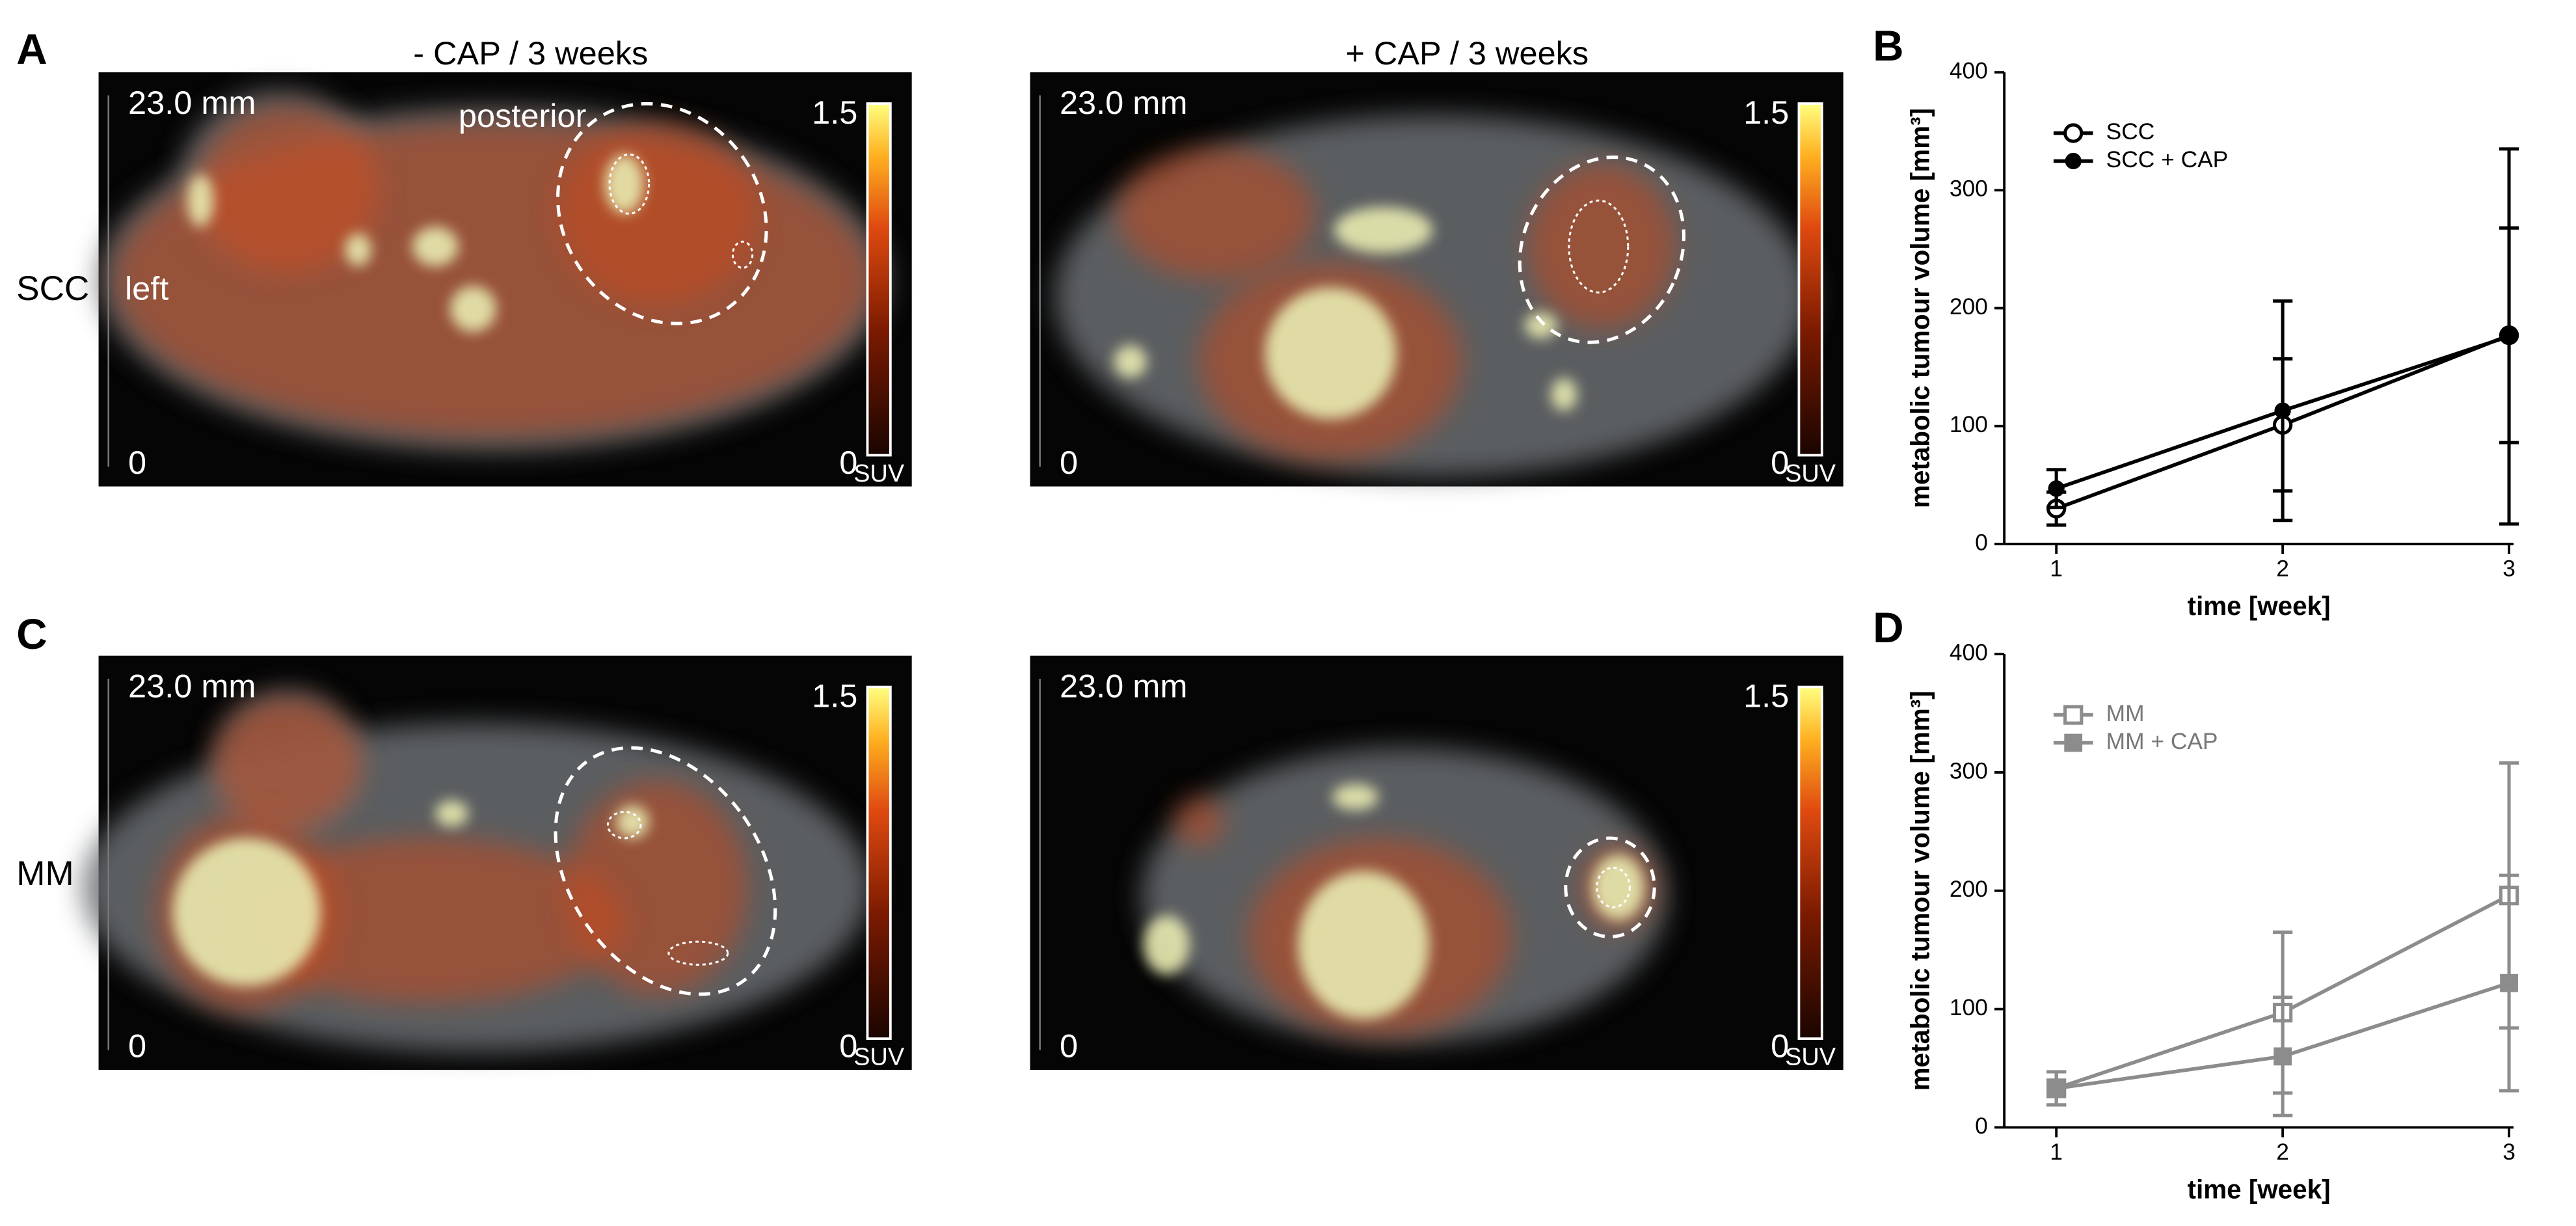 The width and height of the screenshot is (2576, 1226). Describe the element at coordinates (2130, 131) in the screenshot. I see `legend-label: SCC` at that location.